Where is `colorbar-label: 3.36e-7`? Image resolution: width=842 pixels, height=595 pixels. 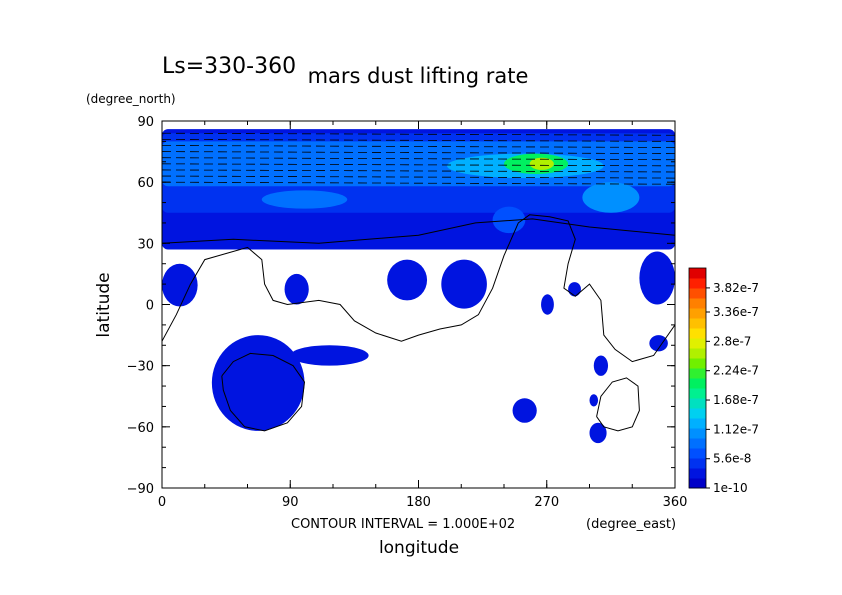
colorbar-label: 3.36e-7 is located at coordinates (736, 312).